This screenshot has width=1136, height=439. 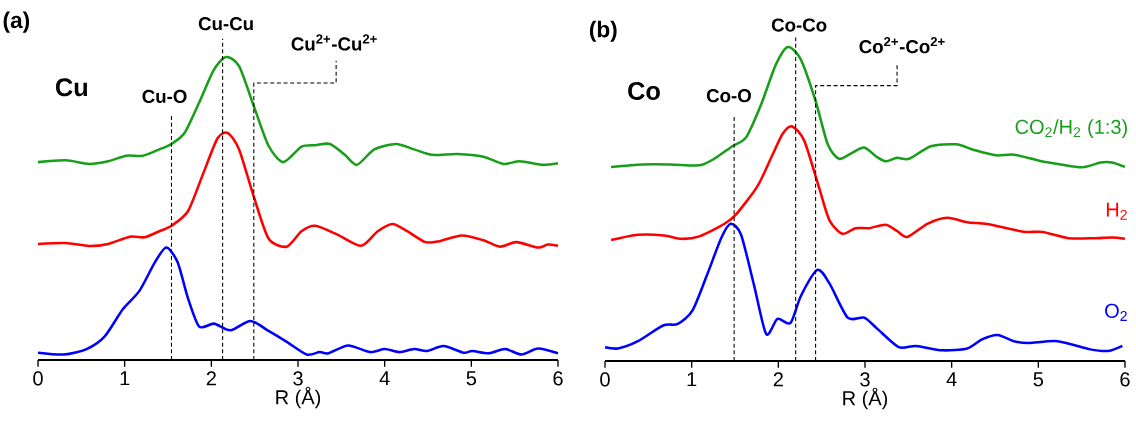 I want to click on ref-line-label: Co-O, so click(x=728, y=96).